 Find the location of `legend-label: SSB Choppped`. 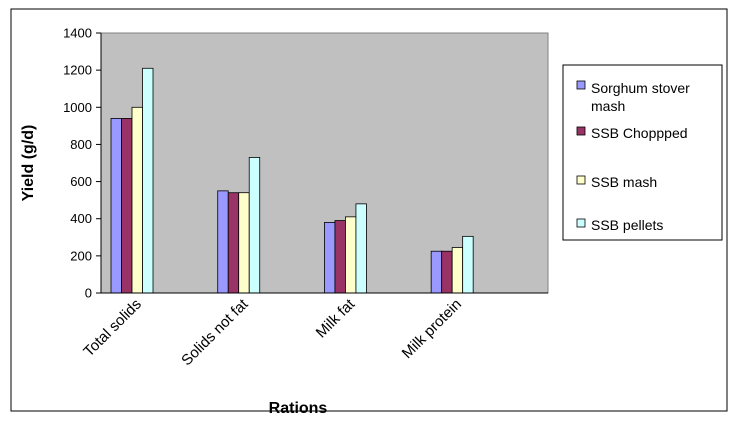

legend-label: SSB Choppped is located at coordinates (639, 133).